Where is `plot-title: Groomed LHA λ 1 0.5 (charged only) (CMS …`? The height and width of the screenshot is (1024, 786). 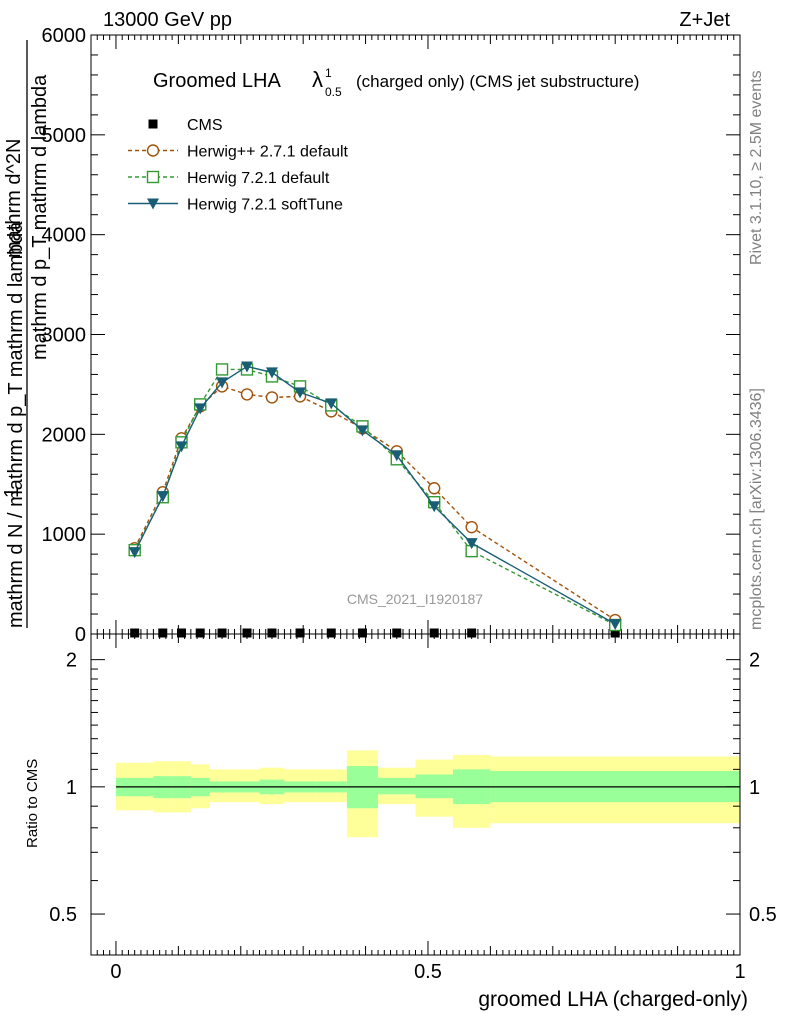
plot-title: Groomed LHA λ 1 0.5 (charged only) (CMS … is located at coordinates (396, 82).